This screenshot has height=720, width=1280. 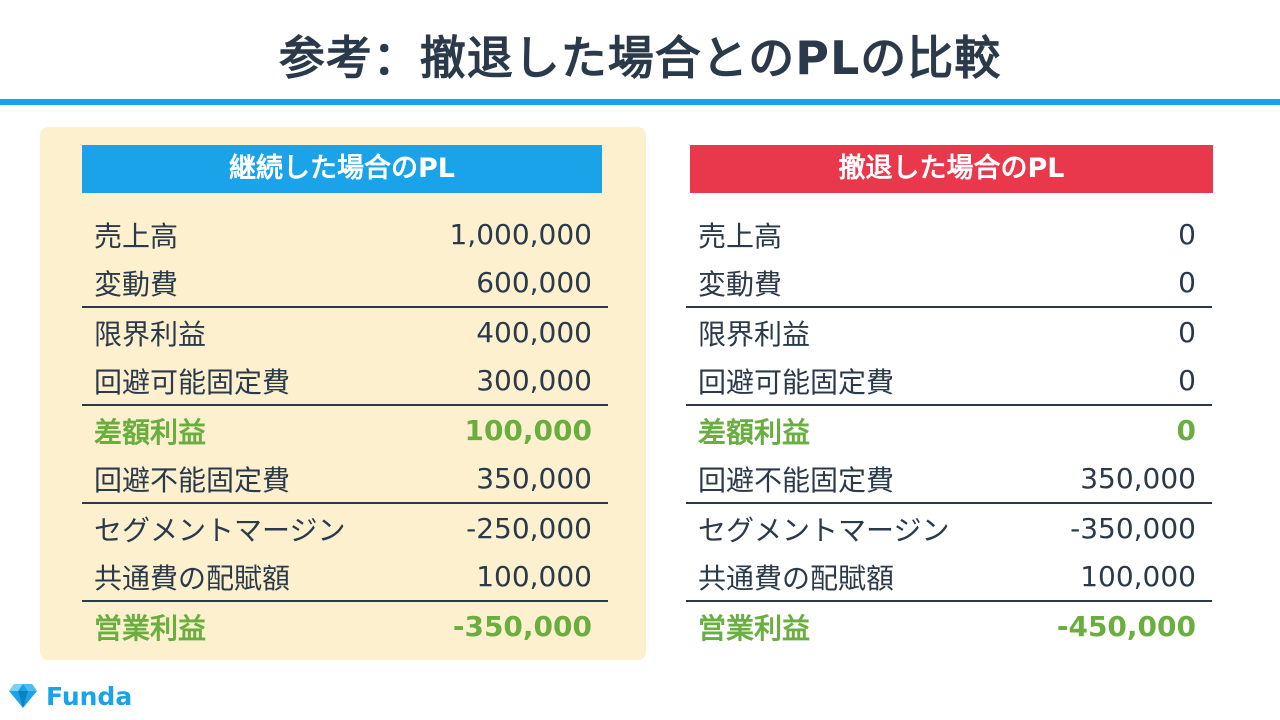 I want to click on row-value: 1,000,000, so click(x=520, y=234).